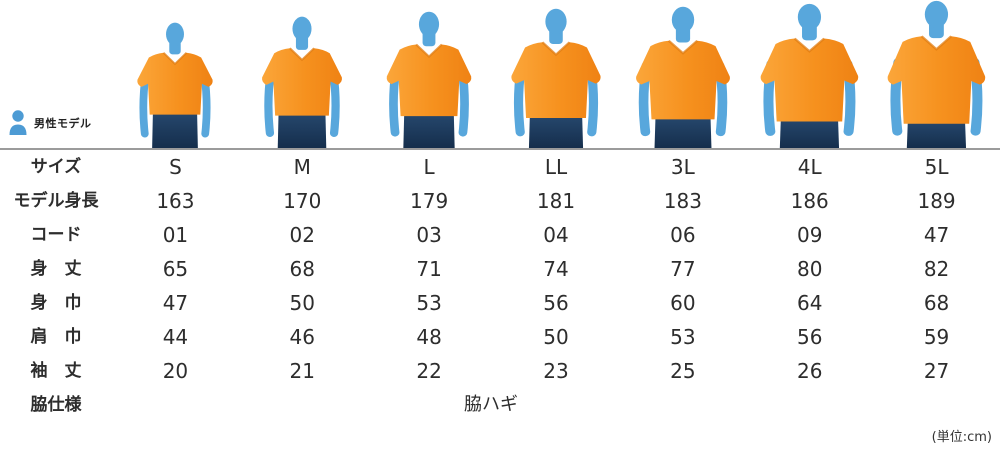  What do you see at coordinates (429, 337) in the screenshot?
I see `cell-shoulder-width-L: 48` at bounding box center [429, 337].